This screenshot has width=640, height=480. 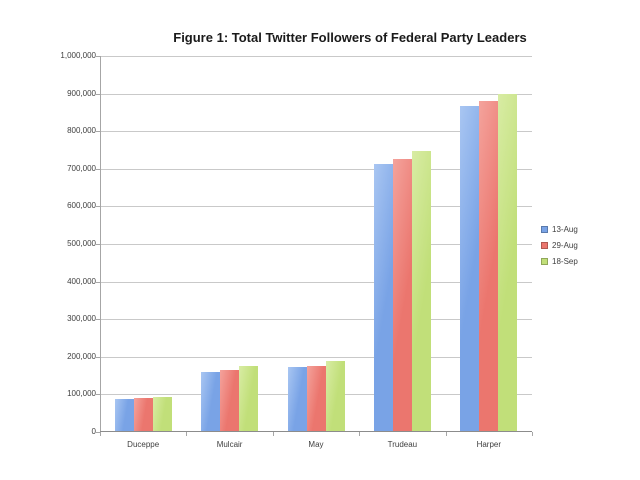 What do you see at coordinates (81, 394) in the screenshot?
I see `y-axis-tick-label: 100,000` at bounding box center [81, 394].